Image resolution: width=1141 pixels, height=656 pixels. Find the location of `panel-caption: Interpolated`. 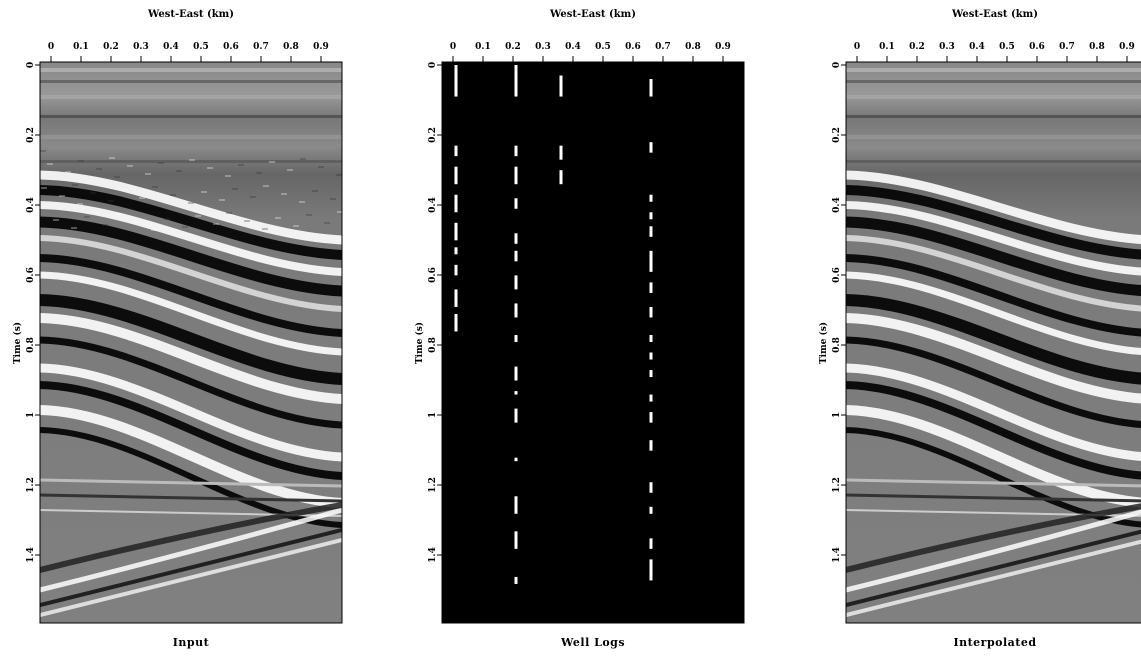

panel-caption: Interpolated is located at coordinates (994, 642).